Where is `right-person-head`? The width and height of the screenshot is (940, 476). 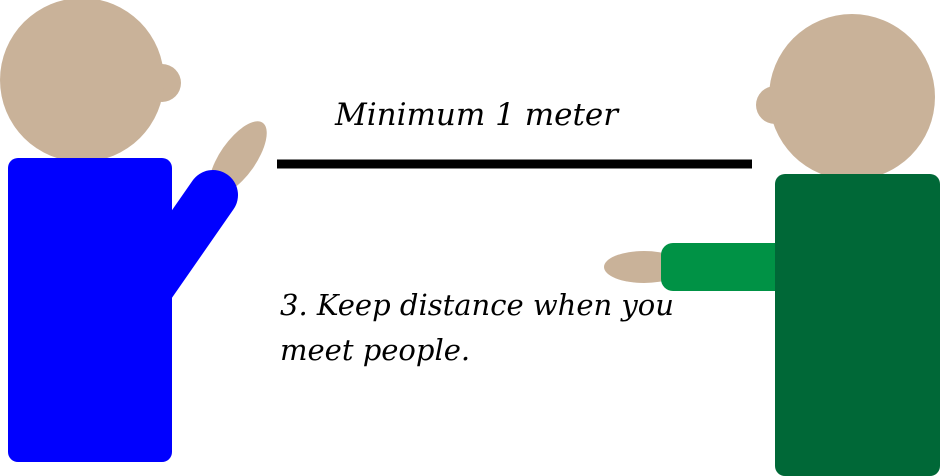 right-person-head is located at coordinates (852, 97).